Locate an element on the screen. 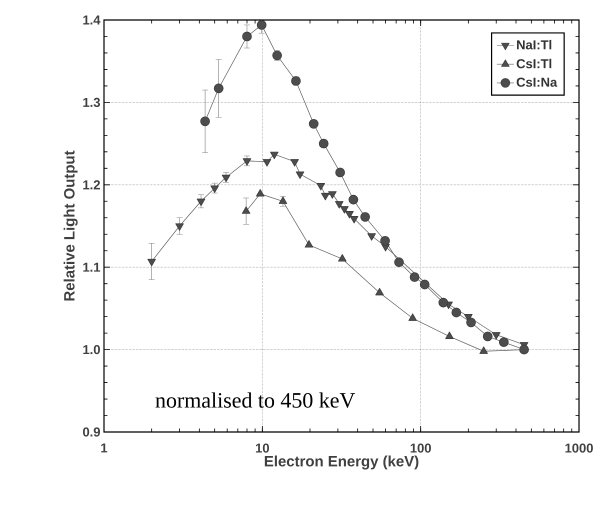  legend-label: NaI:Tl is located at coordinates (534, 45).